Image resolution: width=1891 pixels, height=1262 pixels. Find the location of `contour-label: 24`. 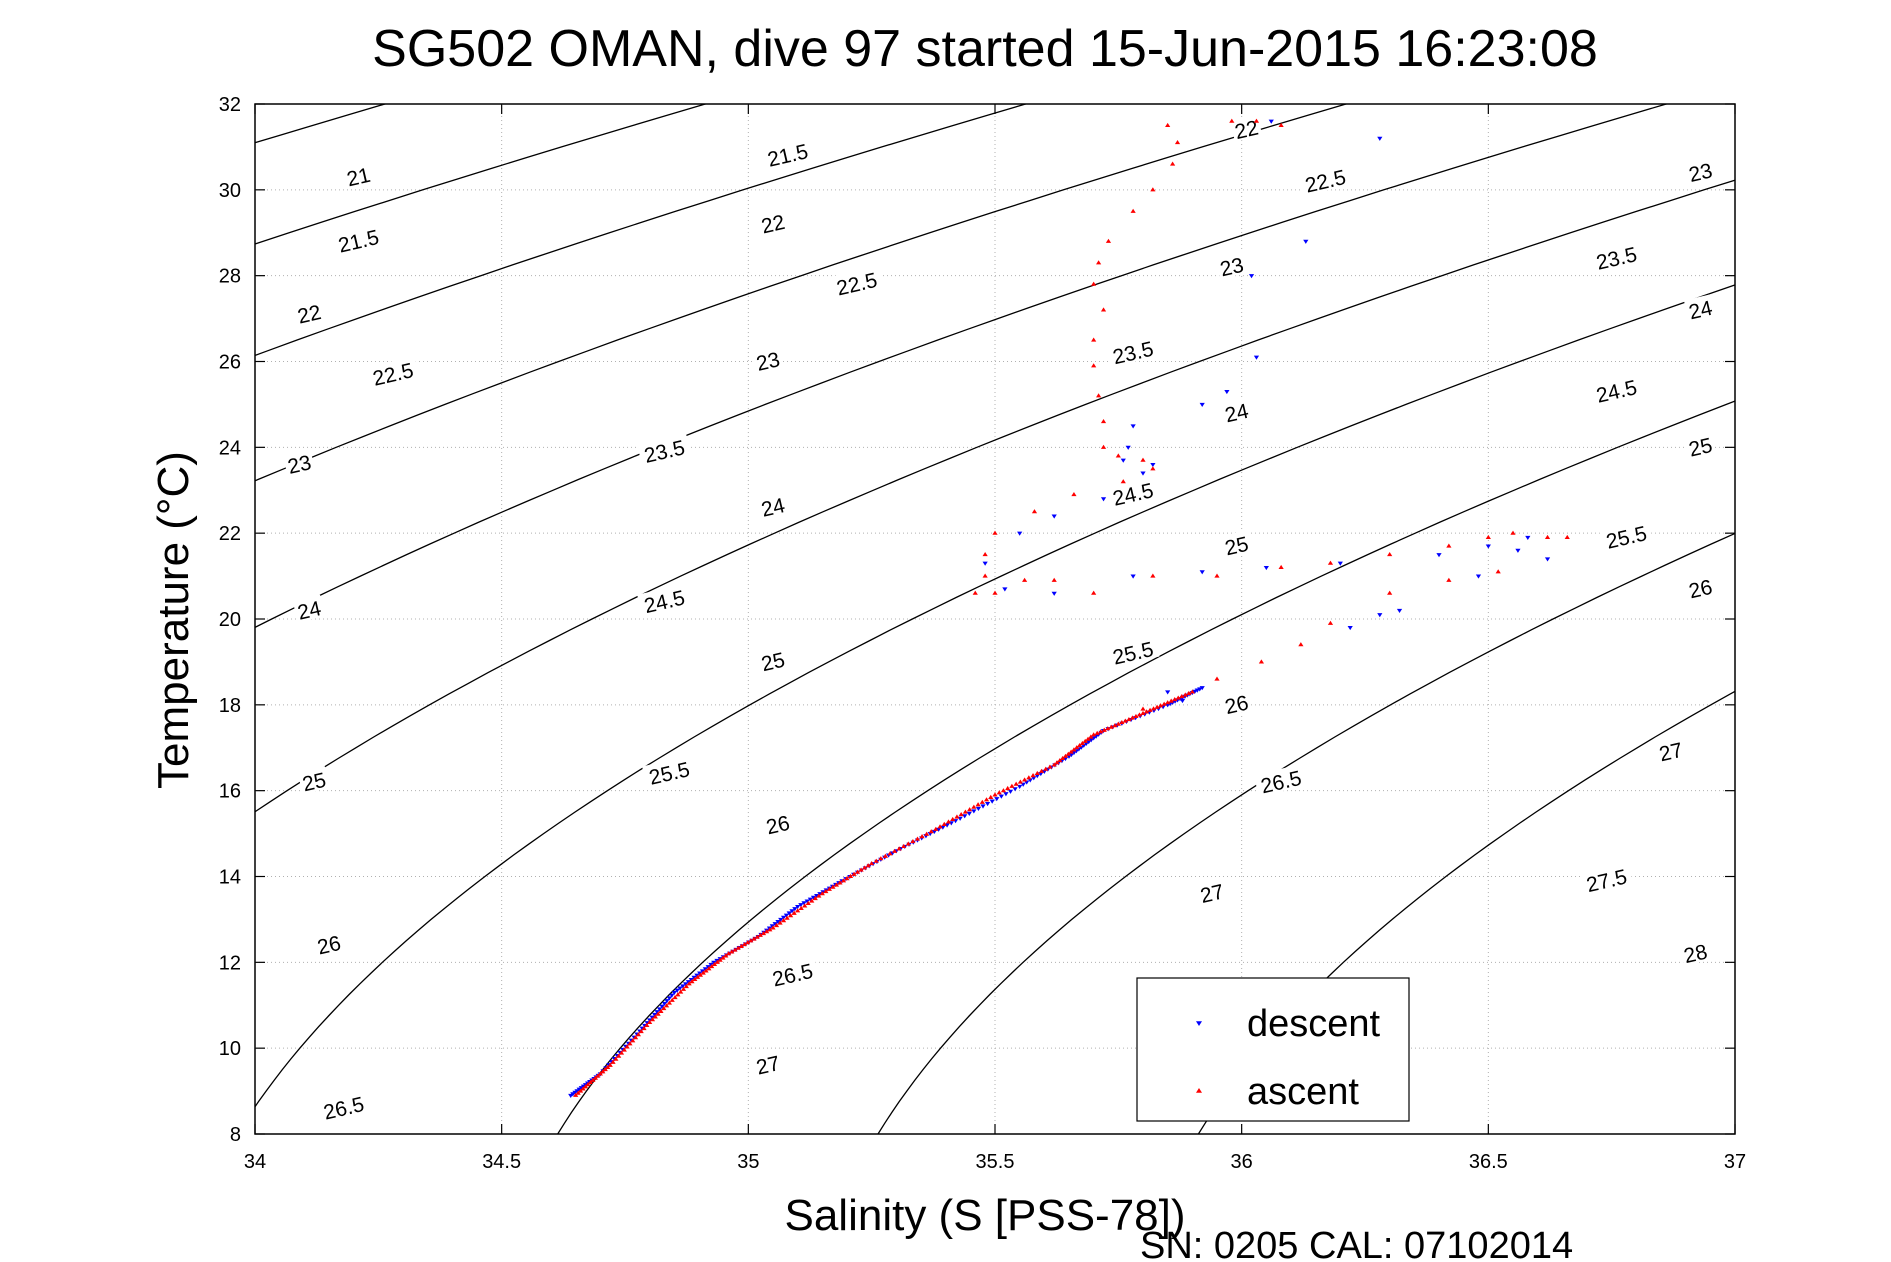

contour-label: 24 is located at coordinates (1701, 311).